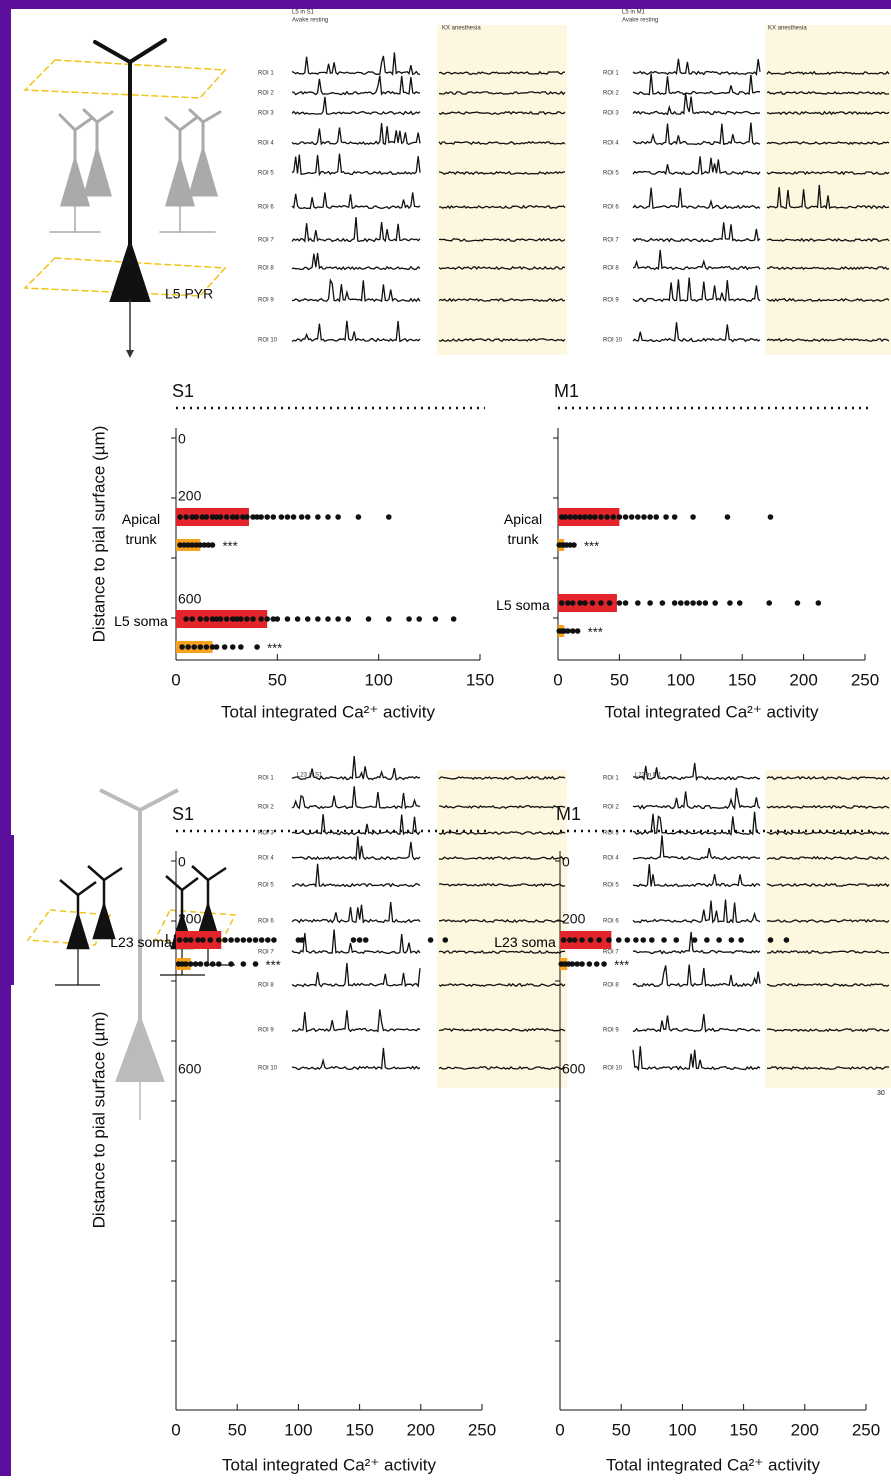 Image resolution: width=891 pixels, height=1481 pixels. What do you see at coordinates (303, 13) in the screenshot?
I see `panel-title: L5 in S1` at bounding box center [303, 13].